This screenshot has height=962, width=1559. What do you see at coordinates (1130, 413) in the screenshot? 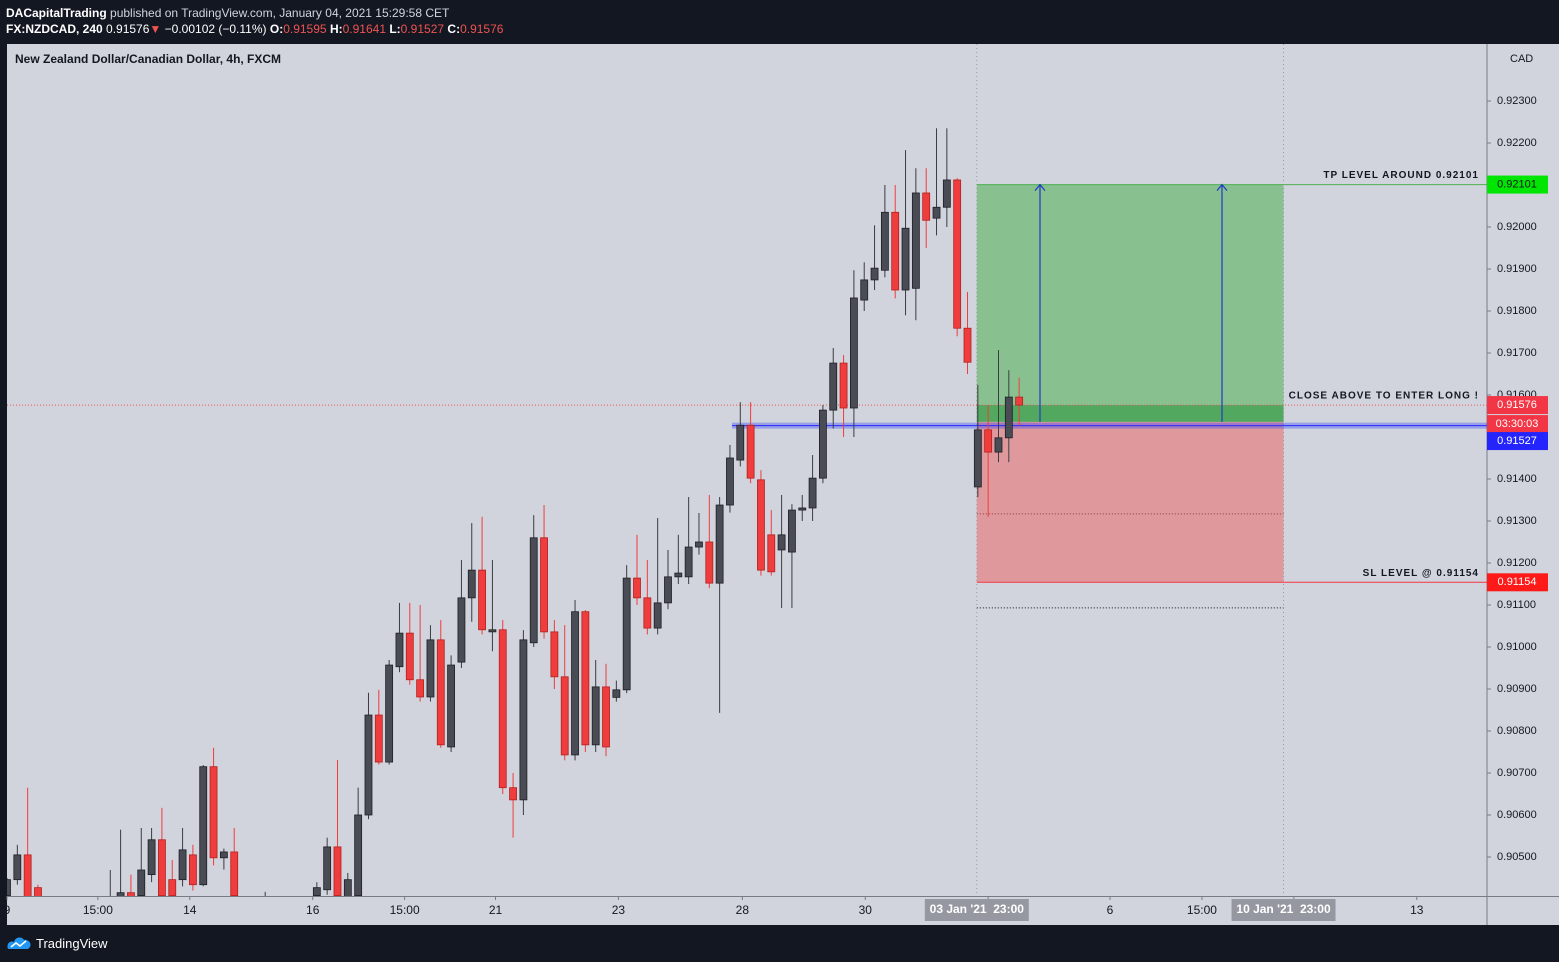
I see `open-profit` at bounding box center [1130, 413].